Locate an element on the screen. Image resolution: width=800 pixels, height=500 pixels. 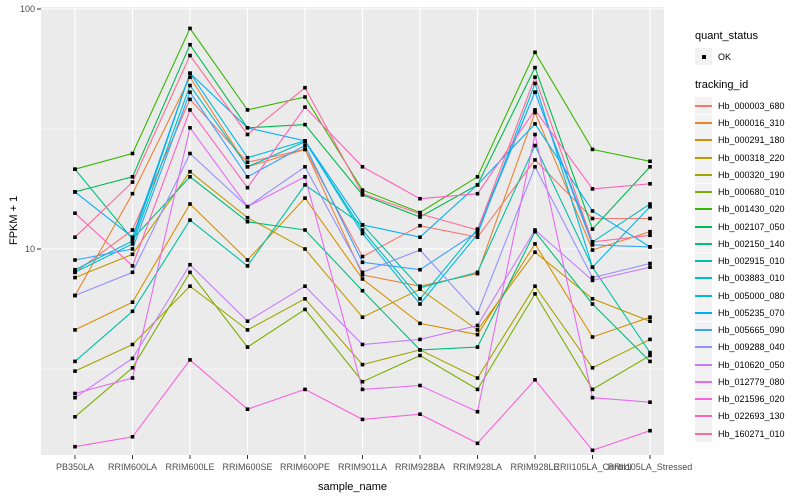
legend-item-label: Hb_005665_090 is located at coordinates (751, 330).